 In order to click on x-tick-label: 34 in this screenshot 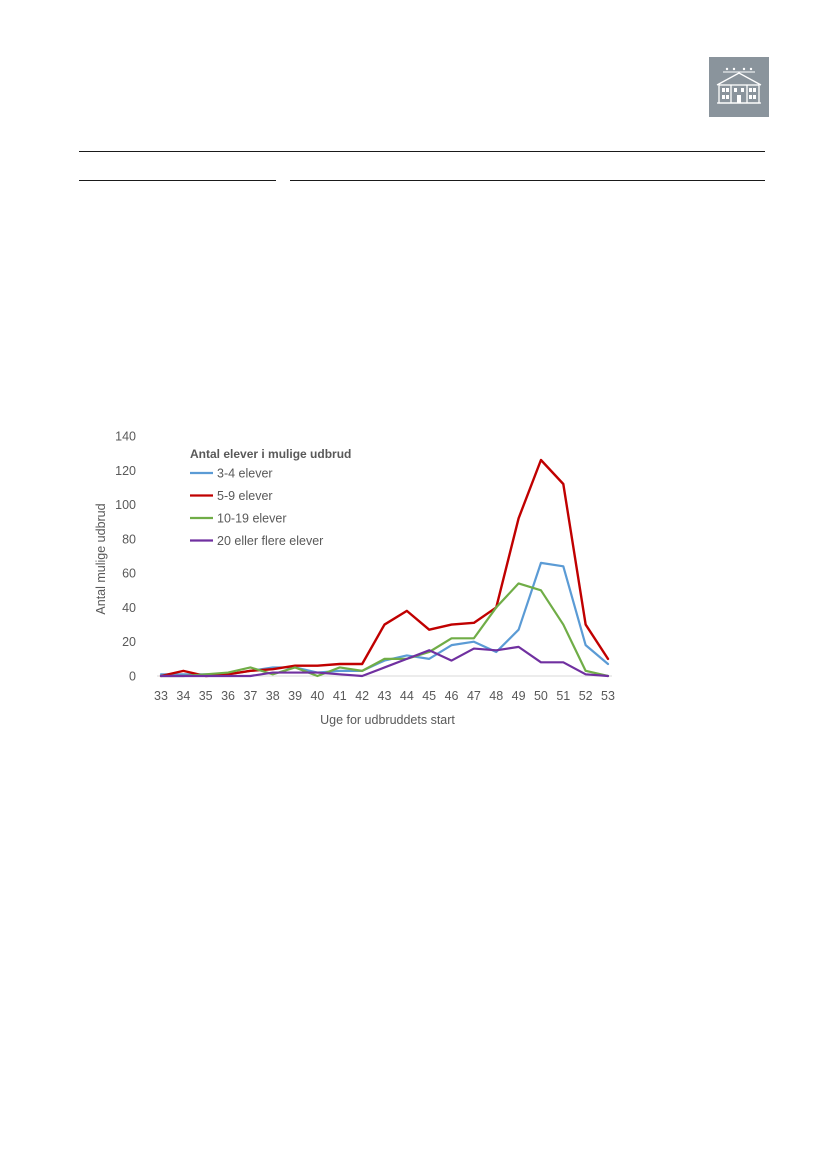, I will do `click(183, 696)`.